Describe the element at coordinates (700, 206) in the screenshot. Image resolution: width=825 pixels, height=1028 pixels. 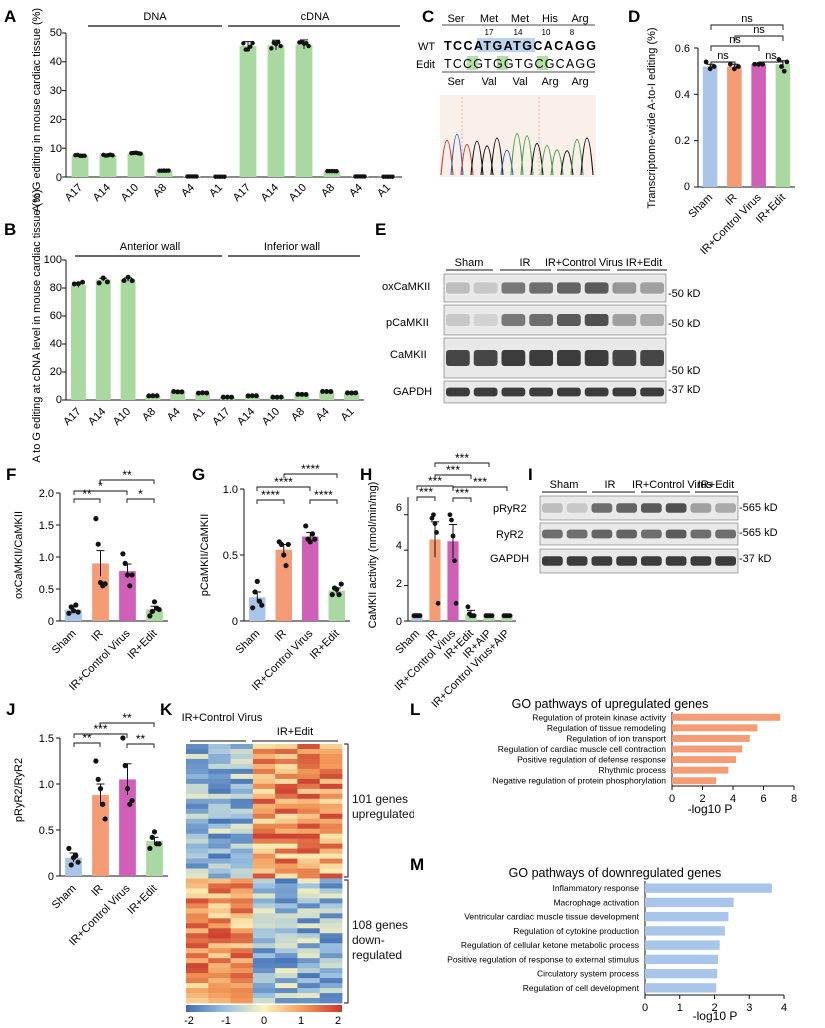
I see `x-tick-label: Sham` at that location.